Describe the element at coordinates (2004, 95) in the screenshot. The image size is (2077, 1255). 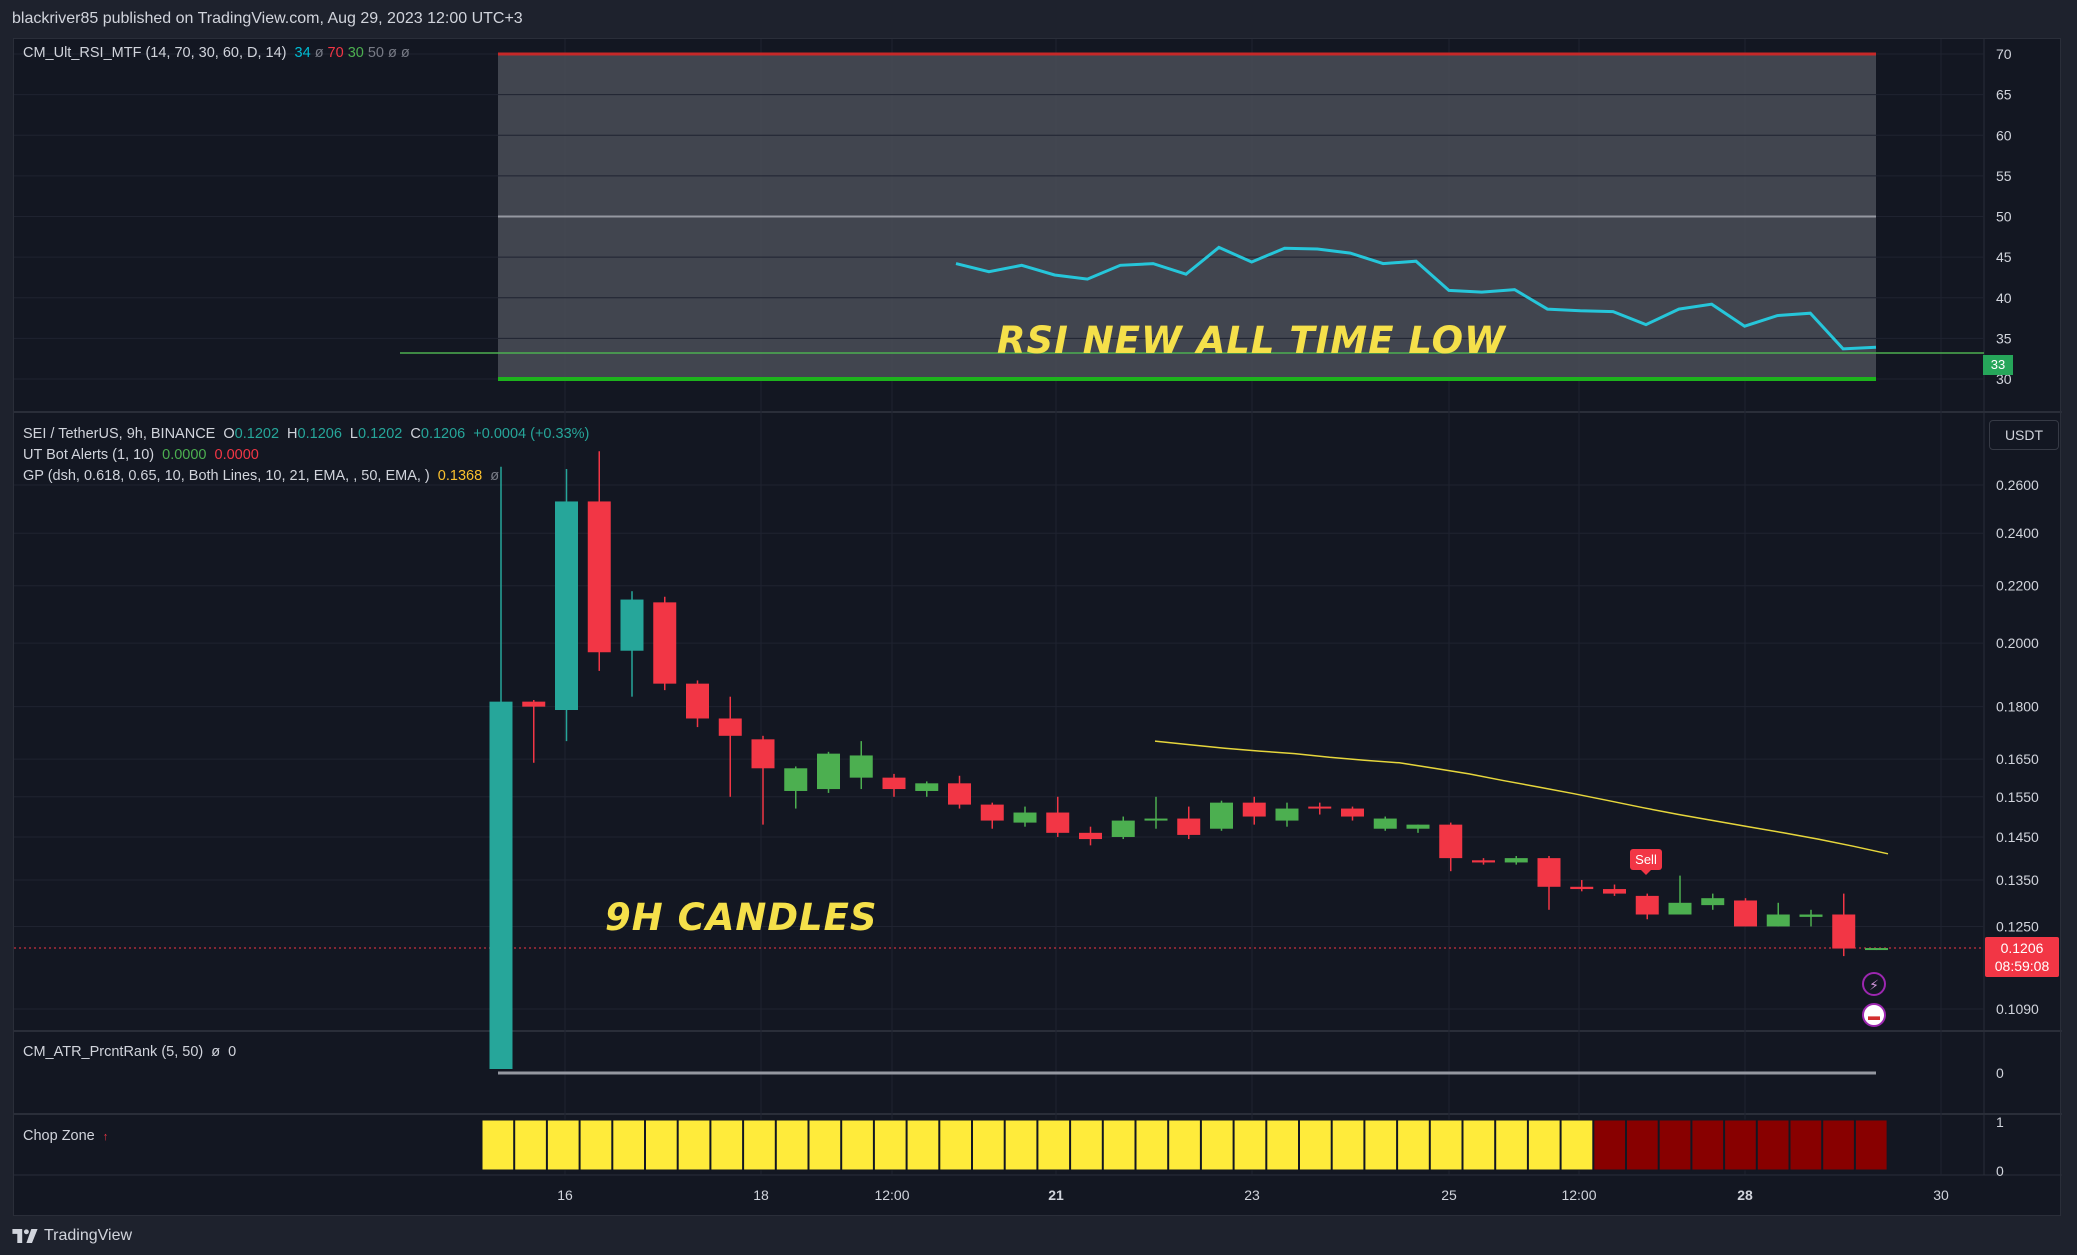
I see `rsi-axis-label: 65` at that location.